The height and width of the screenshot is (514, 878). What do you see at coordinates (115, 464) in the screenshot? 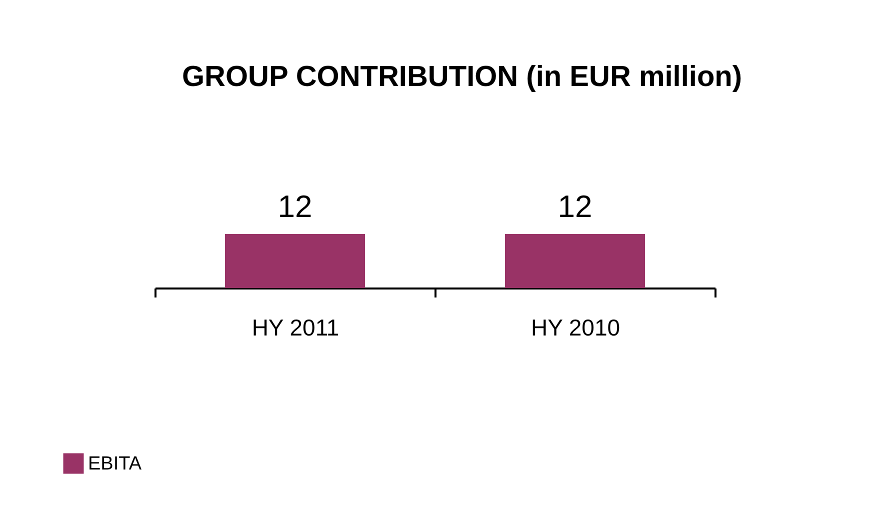
I see `legend-label: EBITA` at bounding box center [115, 464].